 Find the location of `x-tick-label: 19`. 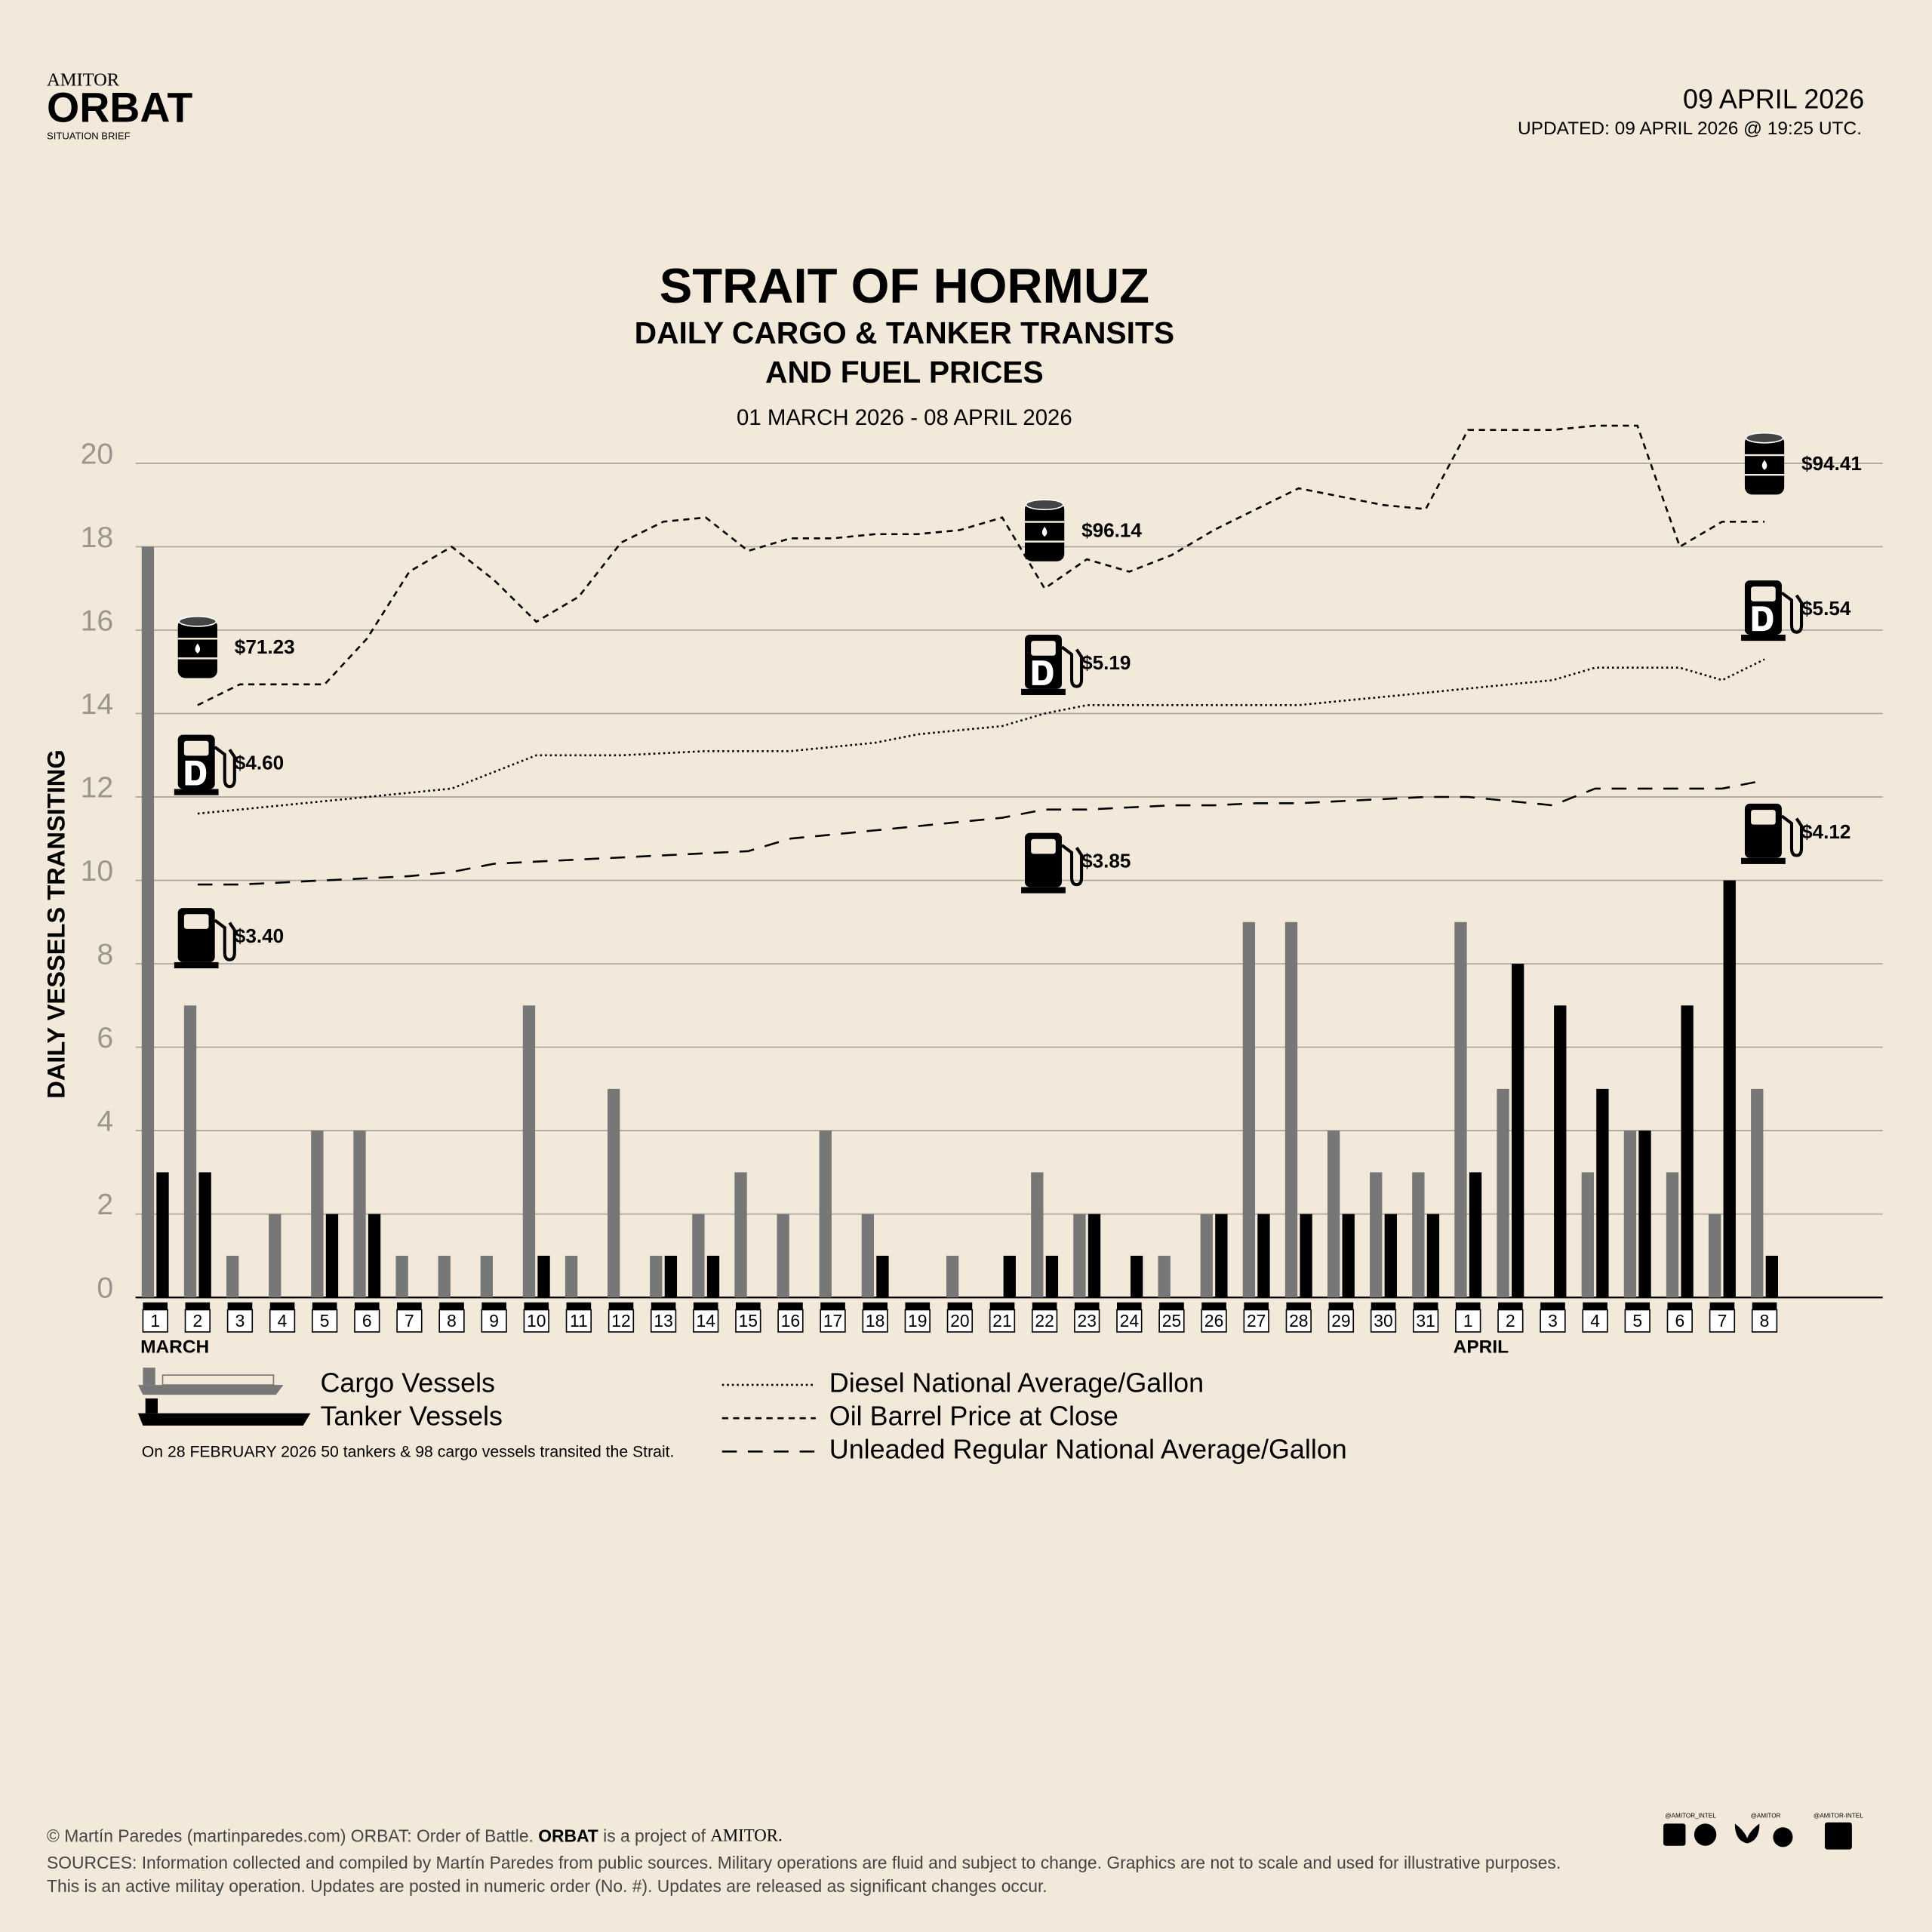

x-tick-label: 19 is located at coordinates (917, 1321).